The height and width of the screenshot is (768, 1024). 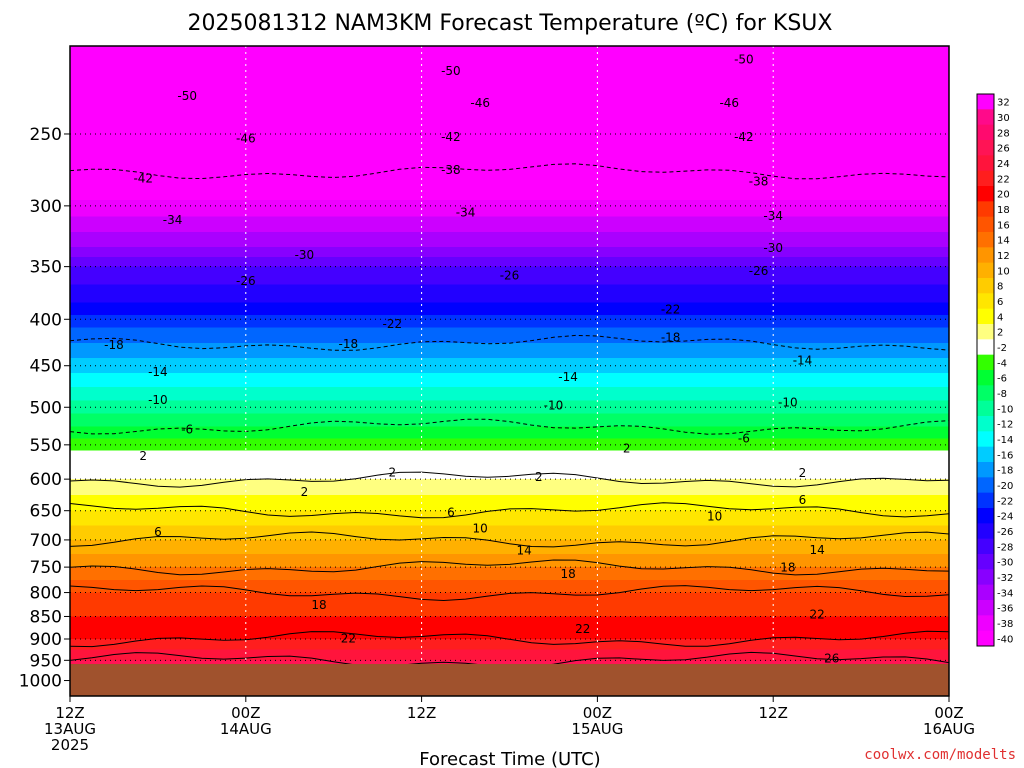 I want to click on colorbar-tick-label: -26, so click(x=1005, y=532).